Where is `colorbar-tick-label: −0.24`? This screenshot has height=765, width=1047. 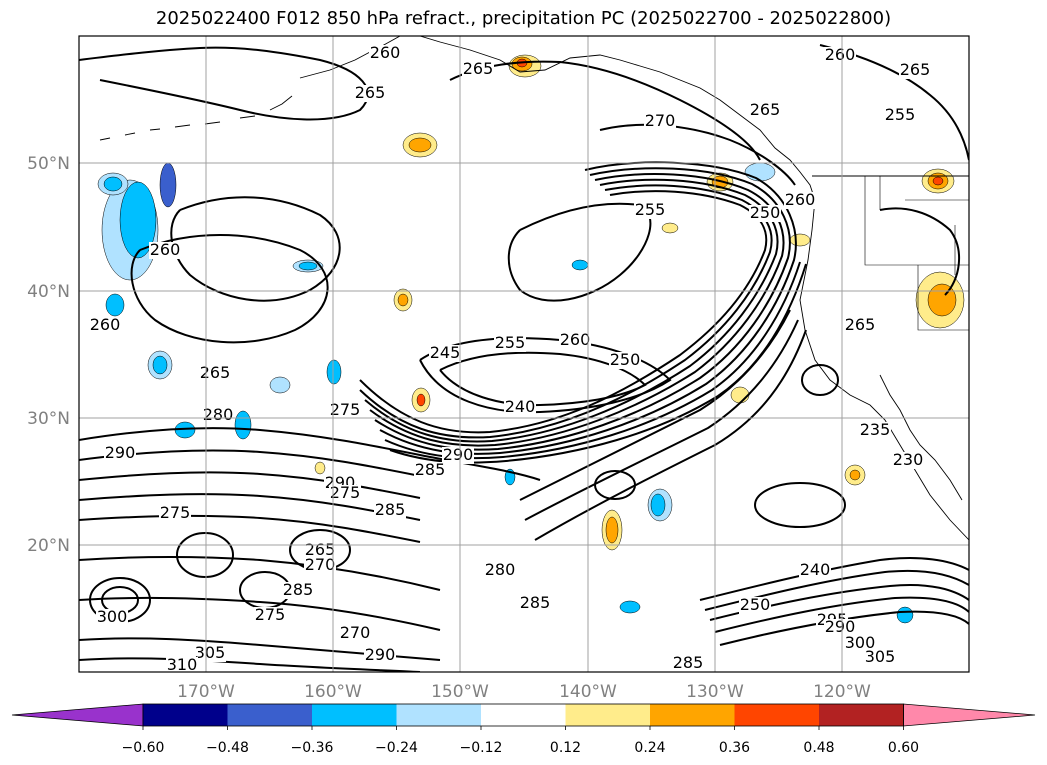 colorbar-tick-label: −0.24 is located at coordinates (396, 748).